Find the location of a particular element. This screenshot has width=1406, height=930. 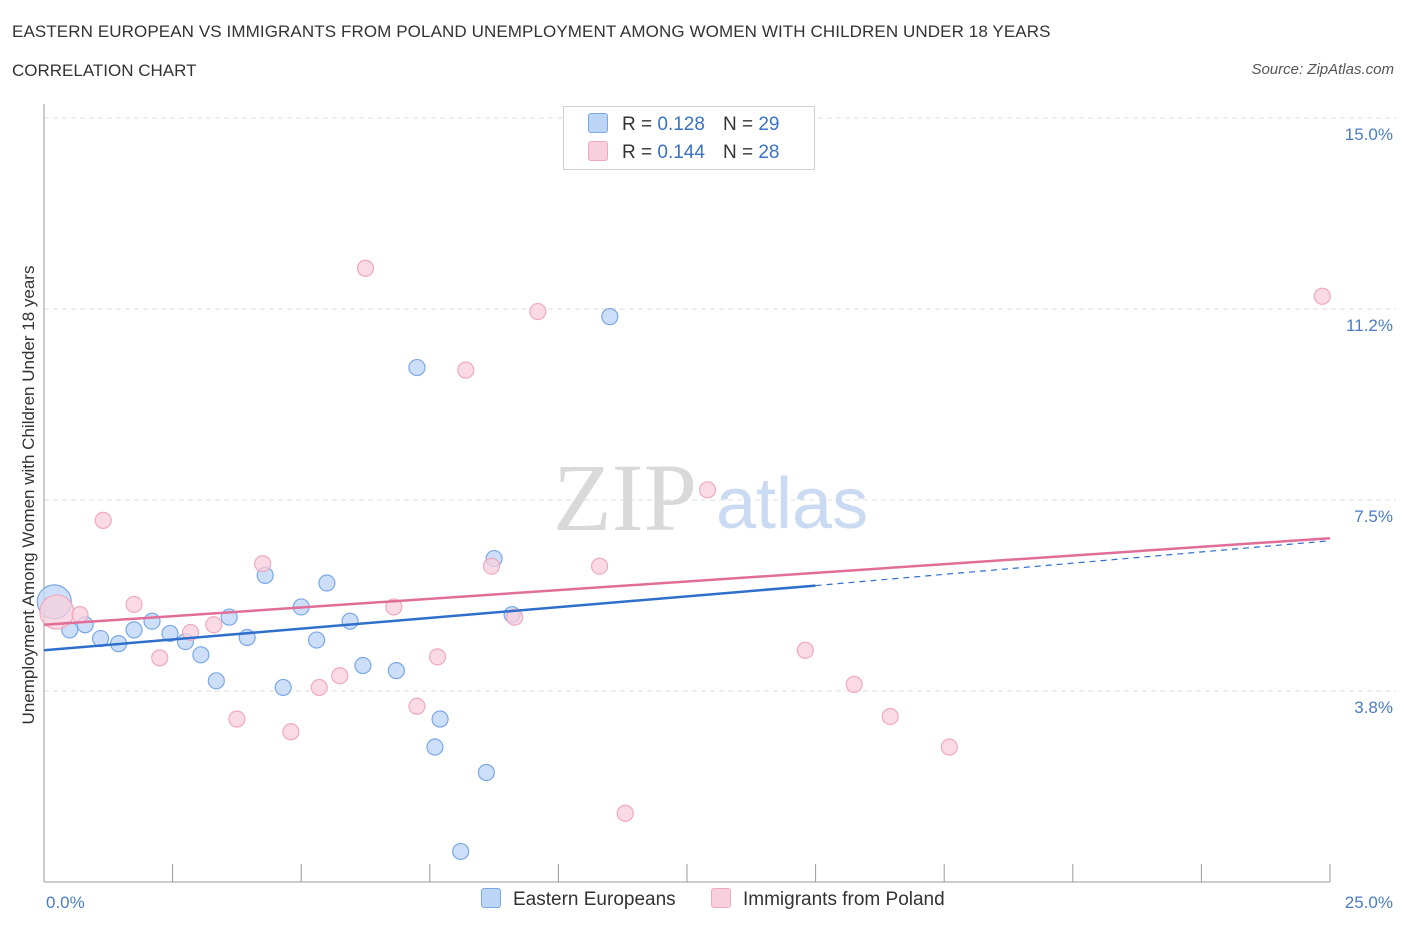

eastern-european-trend-line is located at coordinates (429, 618).